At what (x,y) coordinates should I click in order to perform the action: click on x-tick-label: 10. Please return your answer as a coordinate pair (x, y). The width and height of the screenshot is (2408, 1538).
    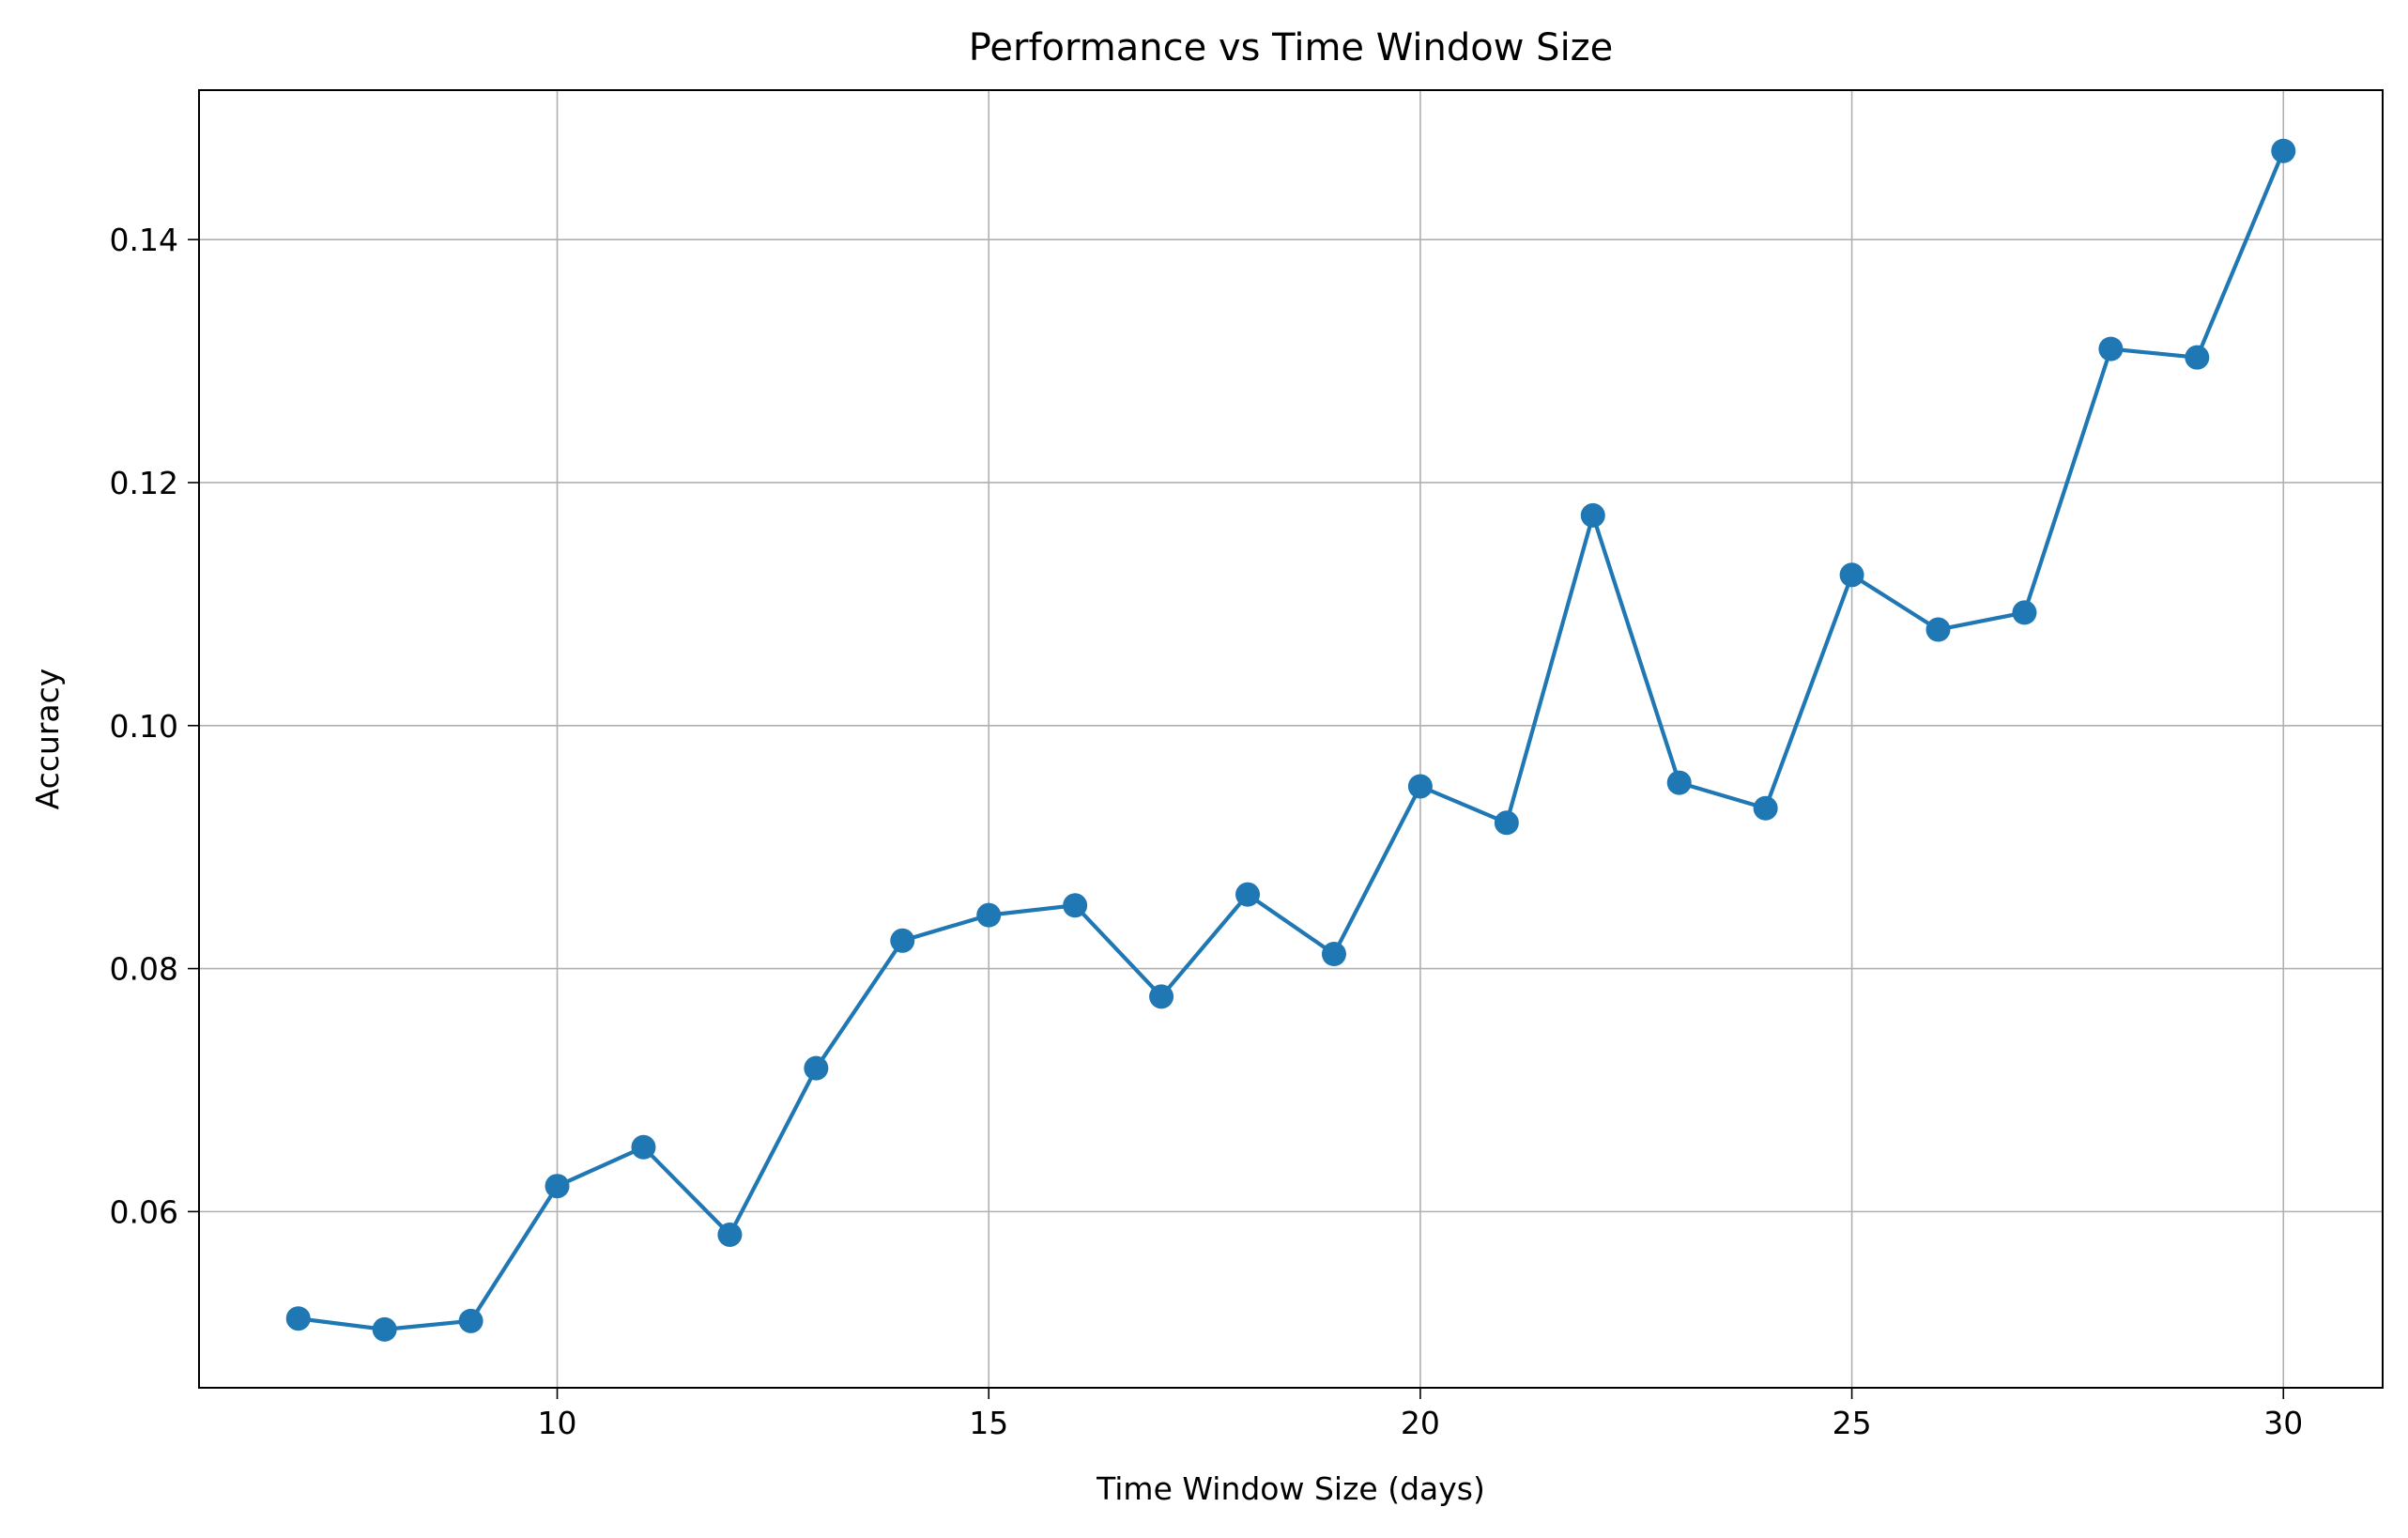
    Looking at the image, I should click on (557, 1423).